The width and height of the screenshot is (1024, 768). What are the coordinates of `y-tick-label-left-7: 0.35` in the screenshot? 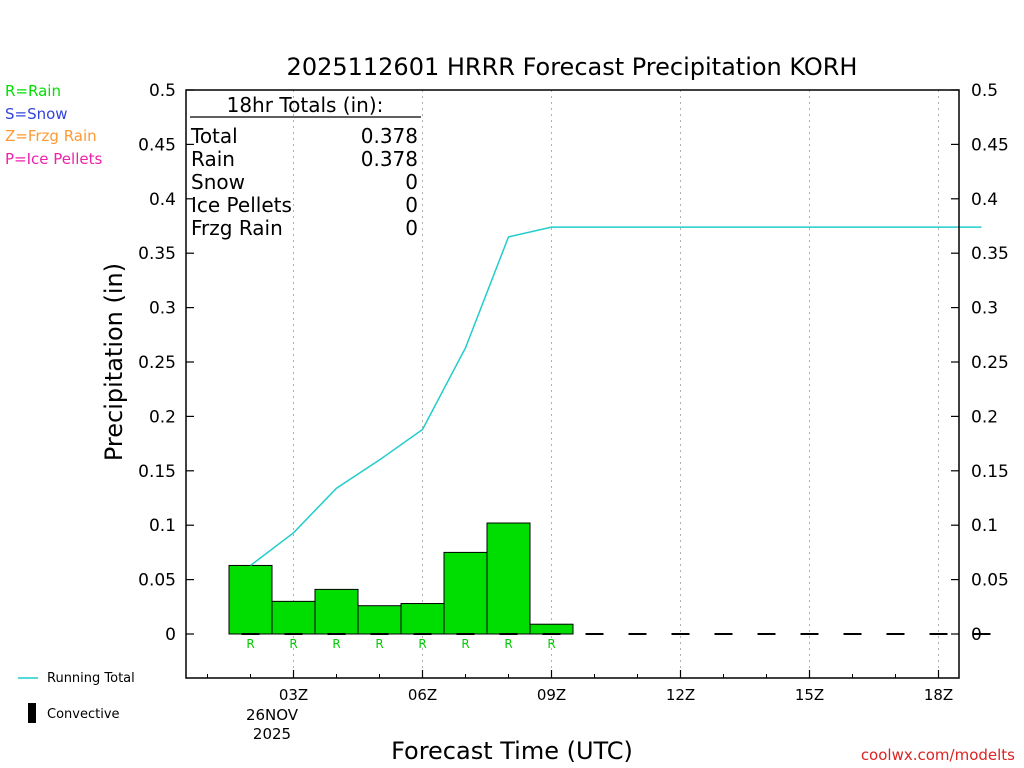 It's located at (157, 254).